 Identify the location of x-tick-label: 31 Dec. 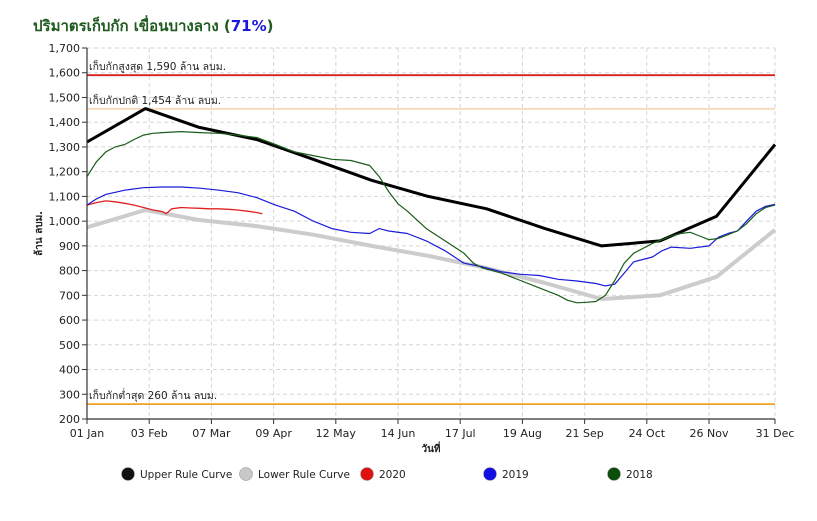
(775, 433).